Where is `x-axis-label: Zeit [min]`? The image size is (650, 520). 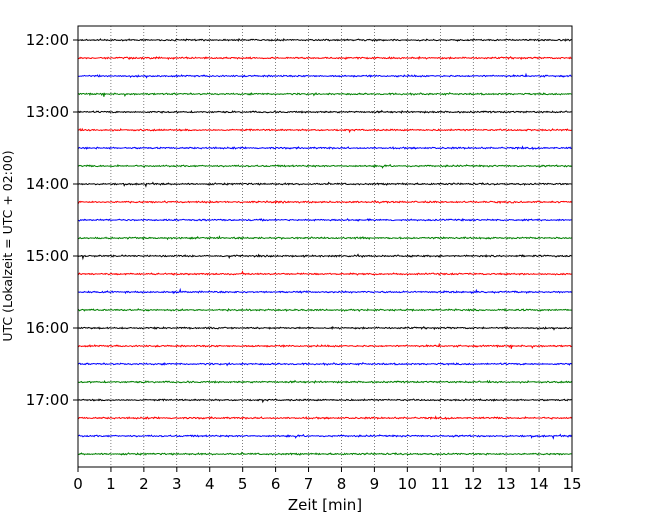
x-axis-label: Zeit [min] is located at coordinates (325, 505).